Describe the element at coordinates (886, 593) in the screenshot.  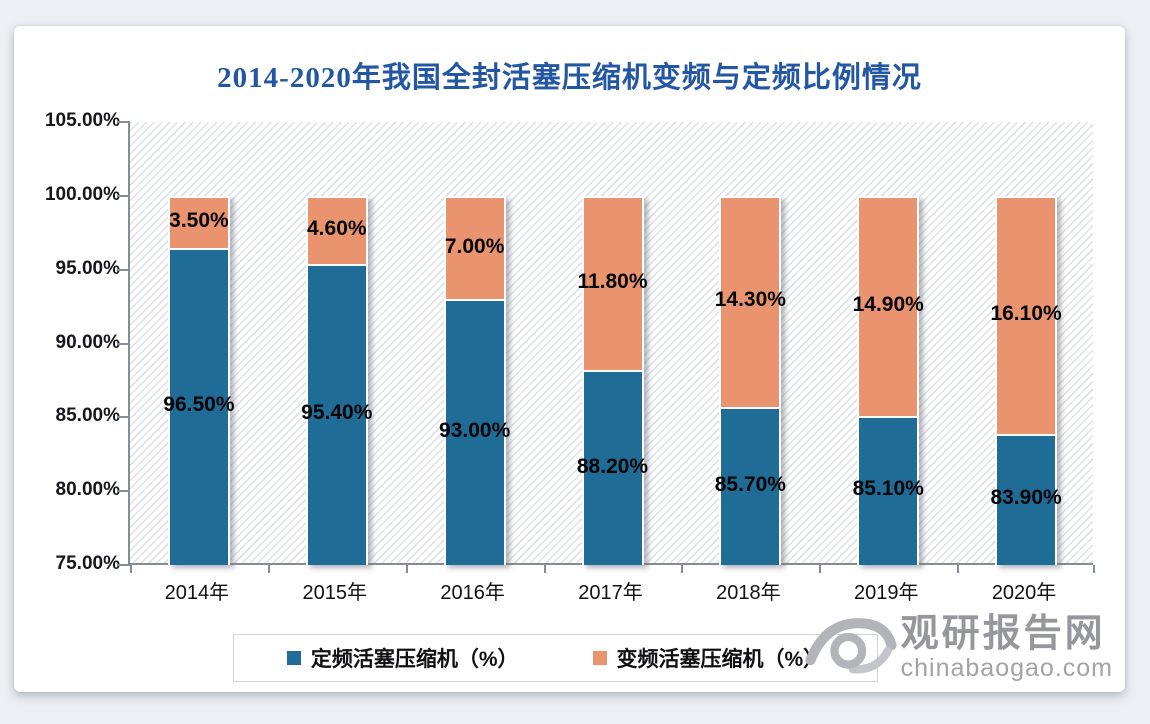
I see `x-tick-label: 2019年` at that location.